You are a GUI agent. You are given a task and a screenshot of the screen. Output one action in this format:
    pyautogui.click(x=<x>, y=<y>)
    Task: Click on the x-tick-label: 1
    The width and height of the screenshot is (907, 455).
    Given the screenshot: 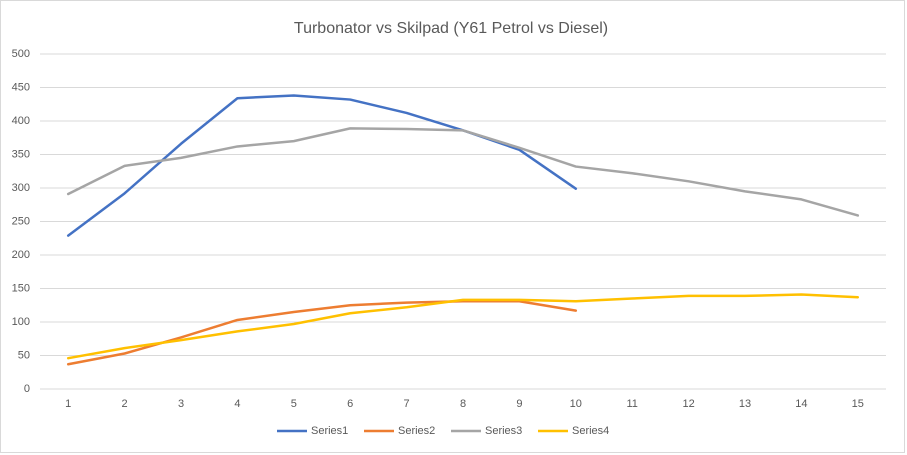 What is the action you would take?
    pyautogui.click(x=68, y=404)
    